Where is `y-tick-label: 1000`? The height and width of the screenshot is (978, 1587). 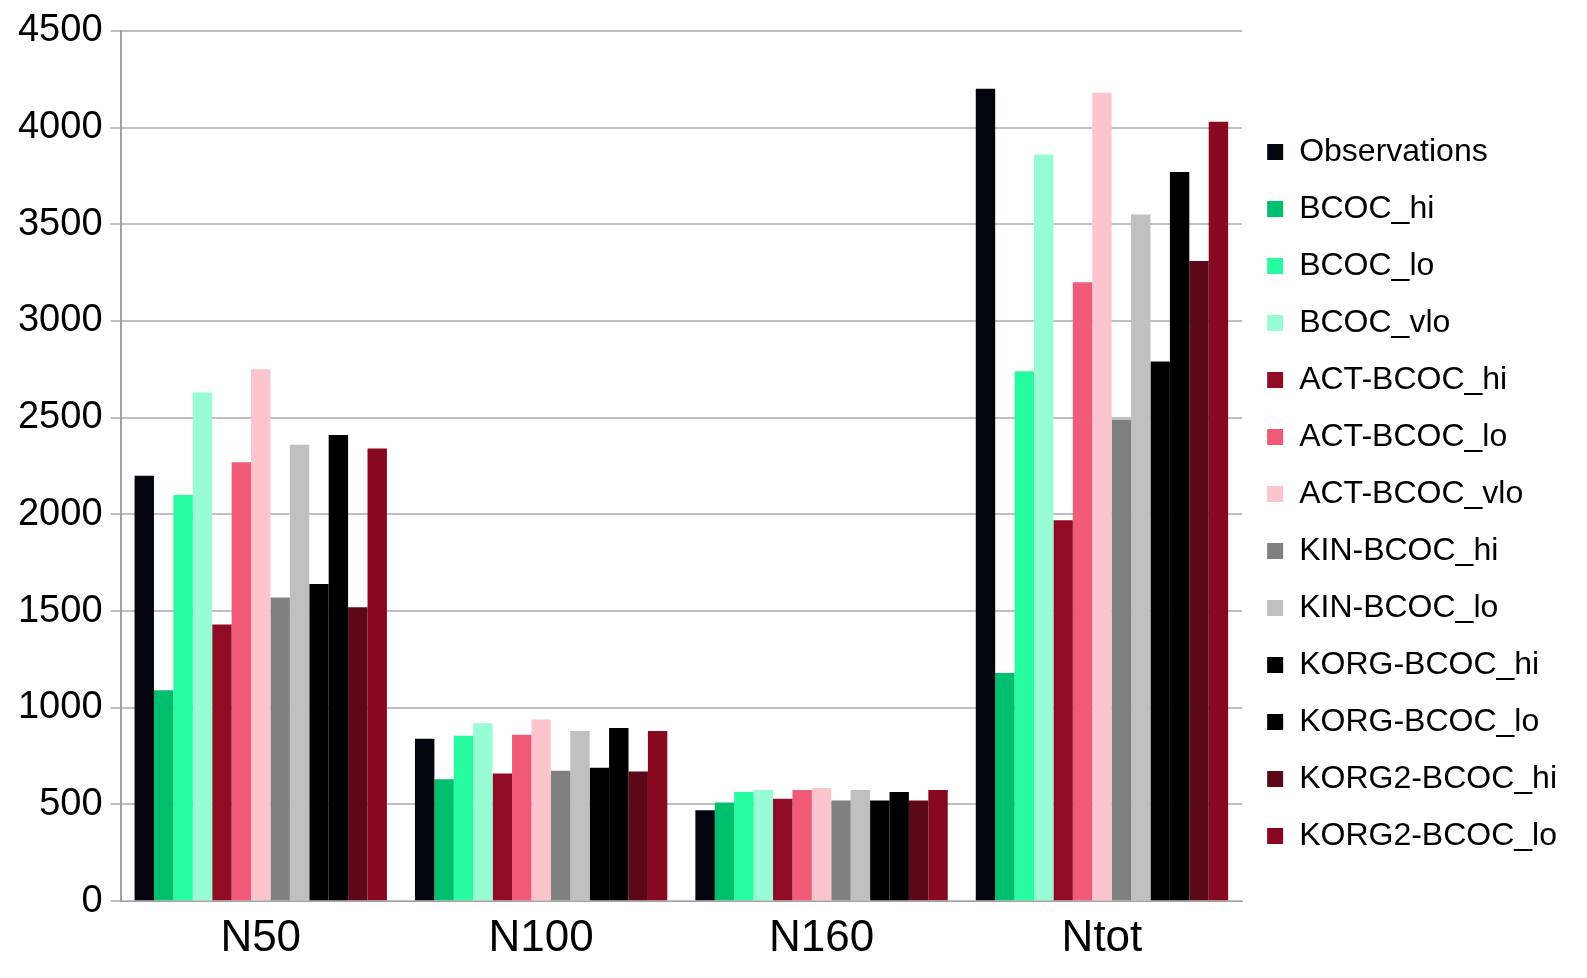
y-tick-label: 1000 is located at coordinates (60, 705).